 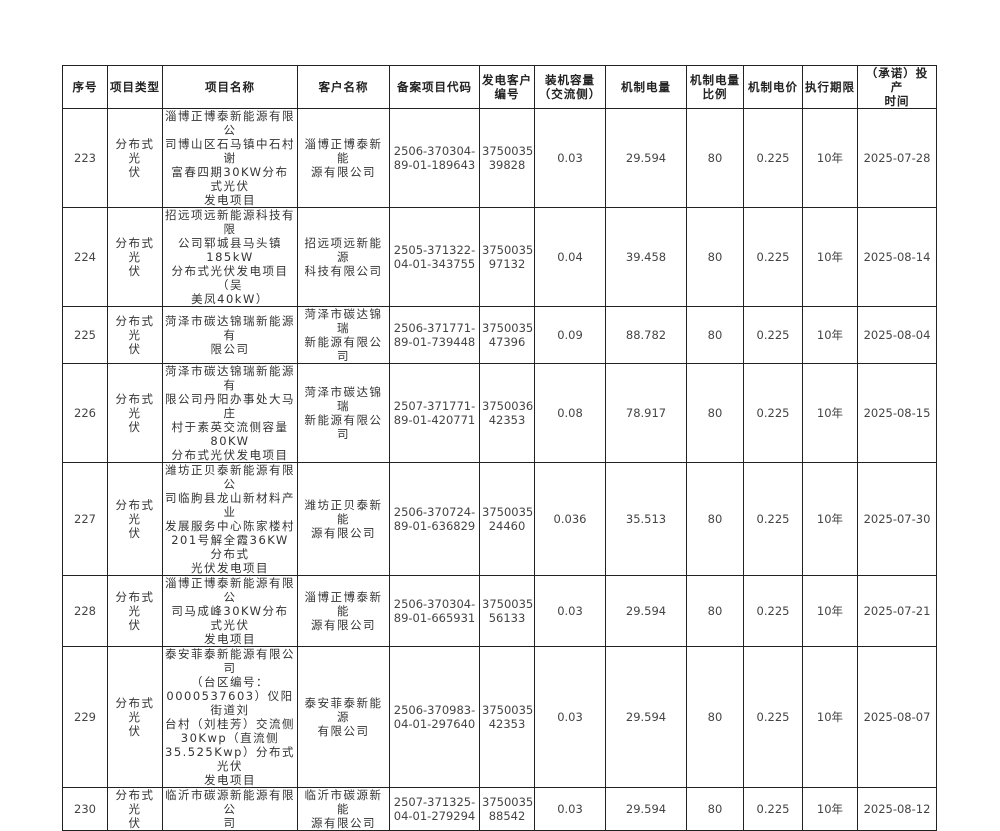 I want to click on cell-index: 229, so click(x=85, y=717).